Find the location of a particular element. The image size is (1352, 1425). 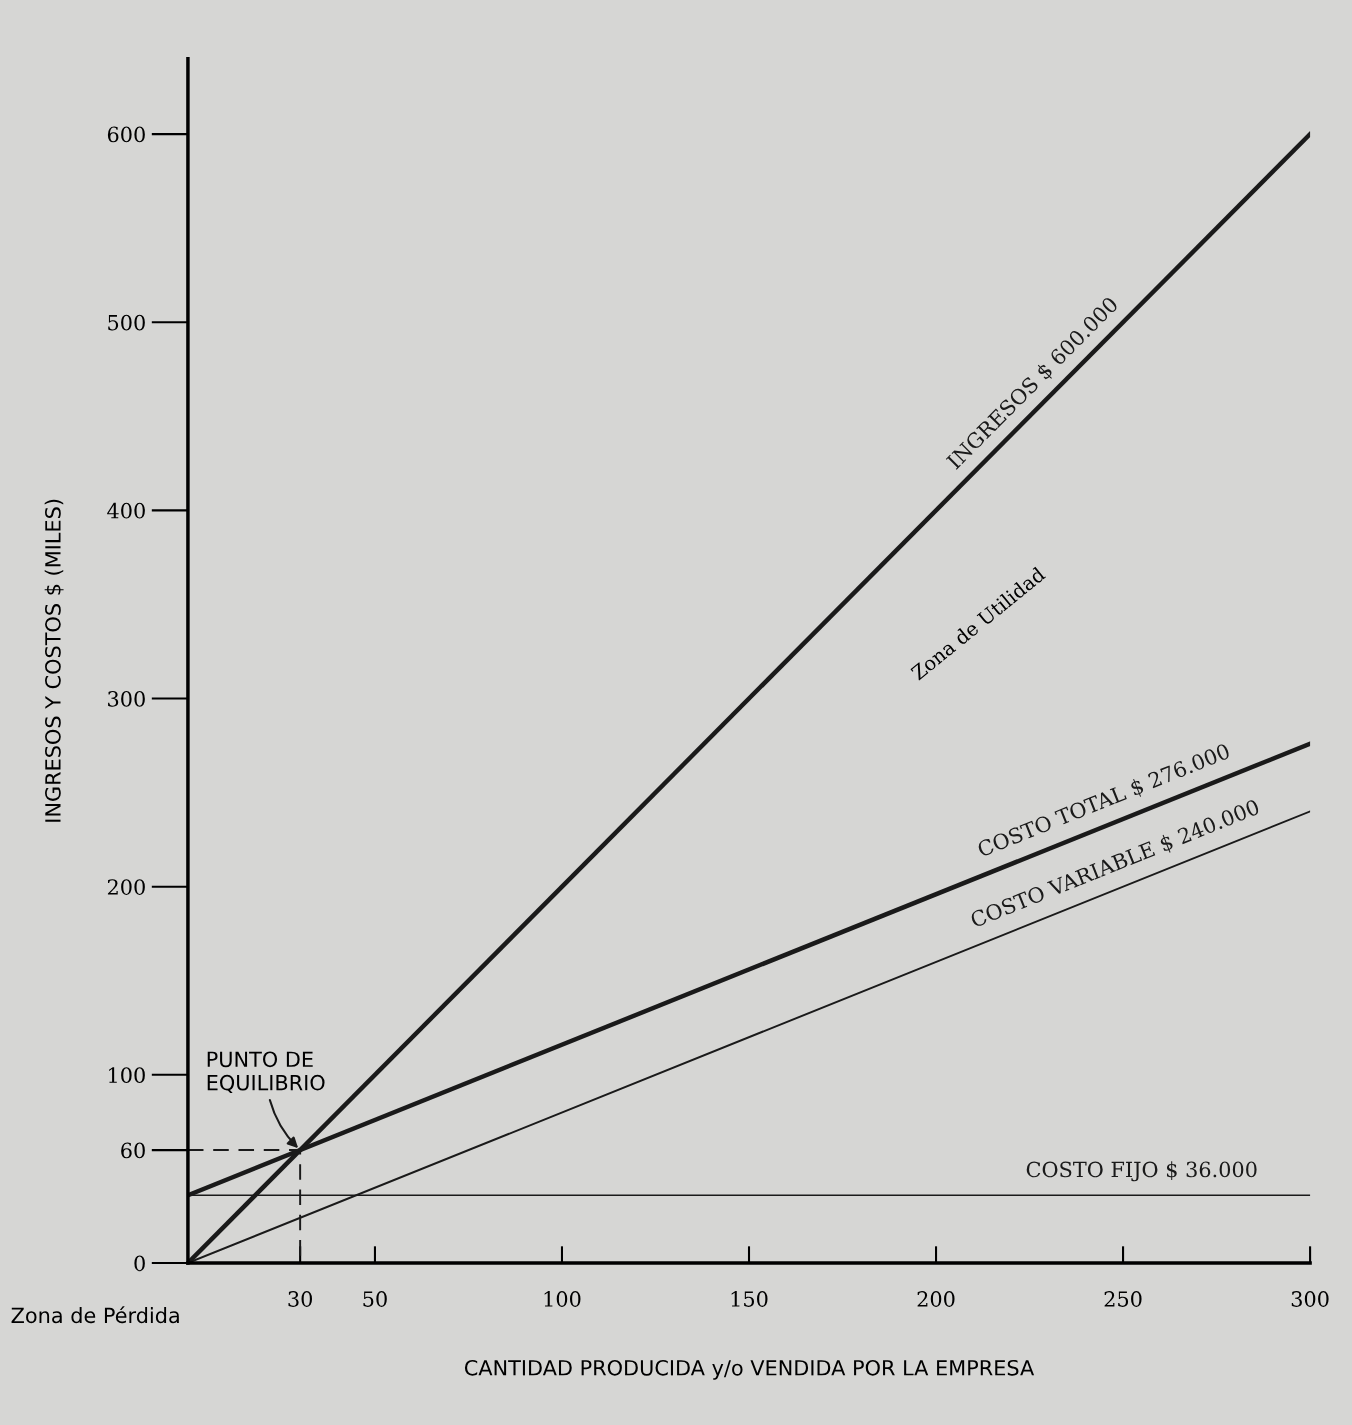

y-axis-title: INGRESOS Y COSTOS $ (MILES) is located at coordinates (54, 660).